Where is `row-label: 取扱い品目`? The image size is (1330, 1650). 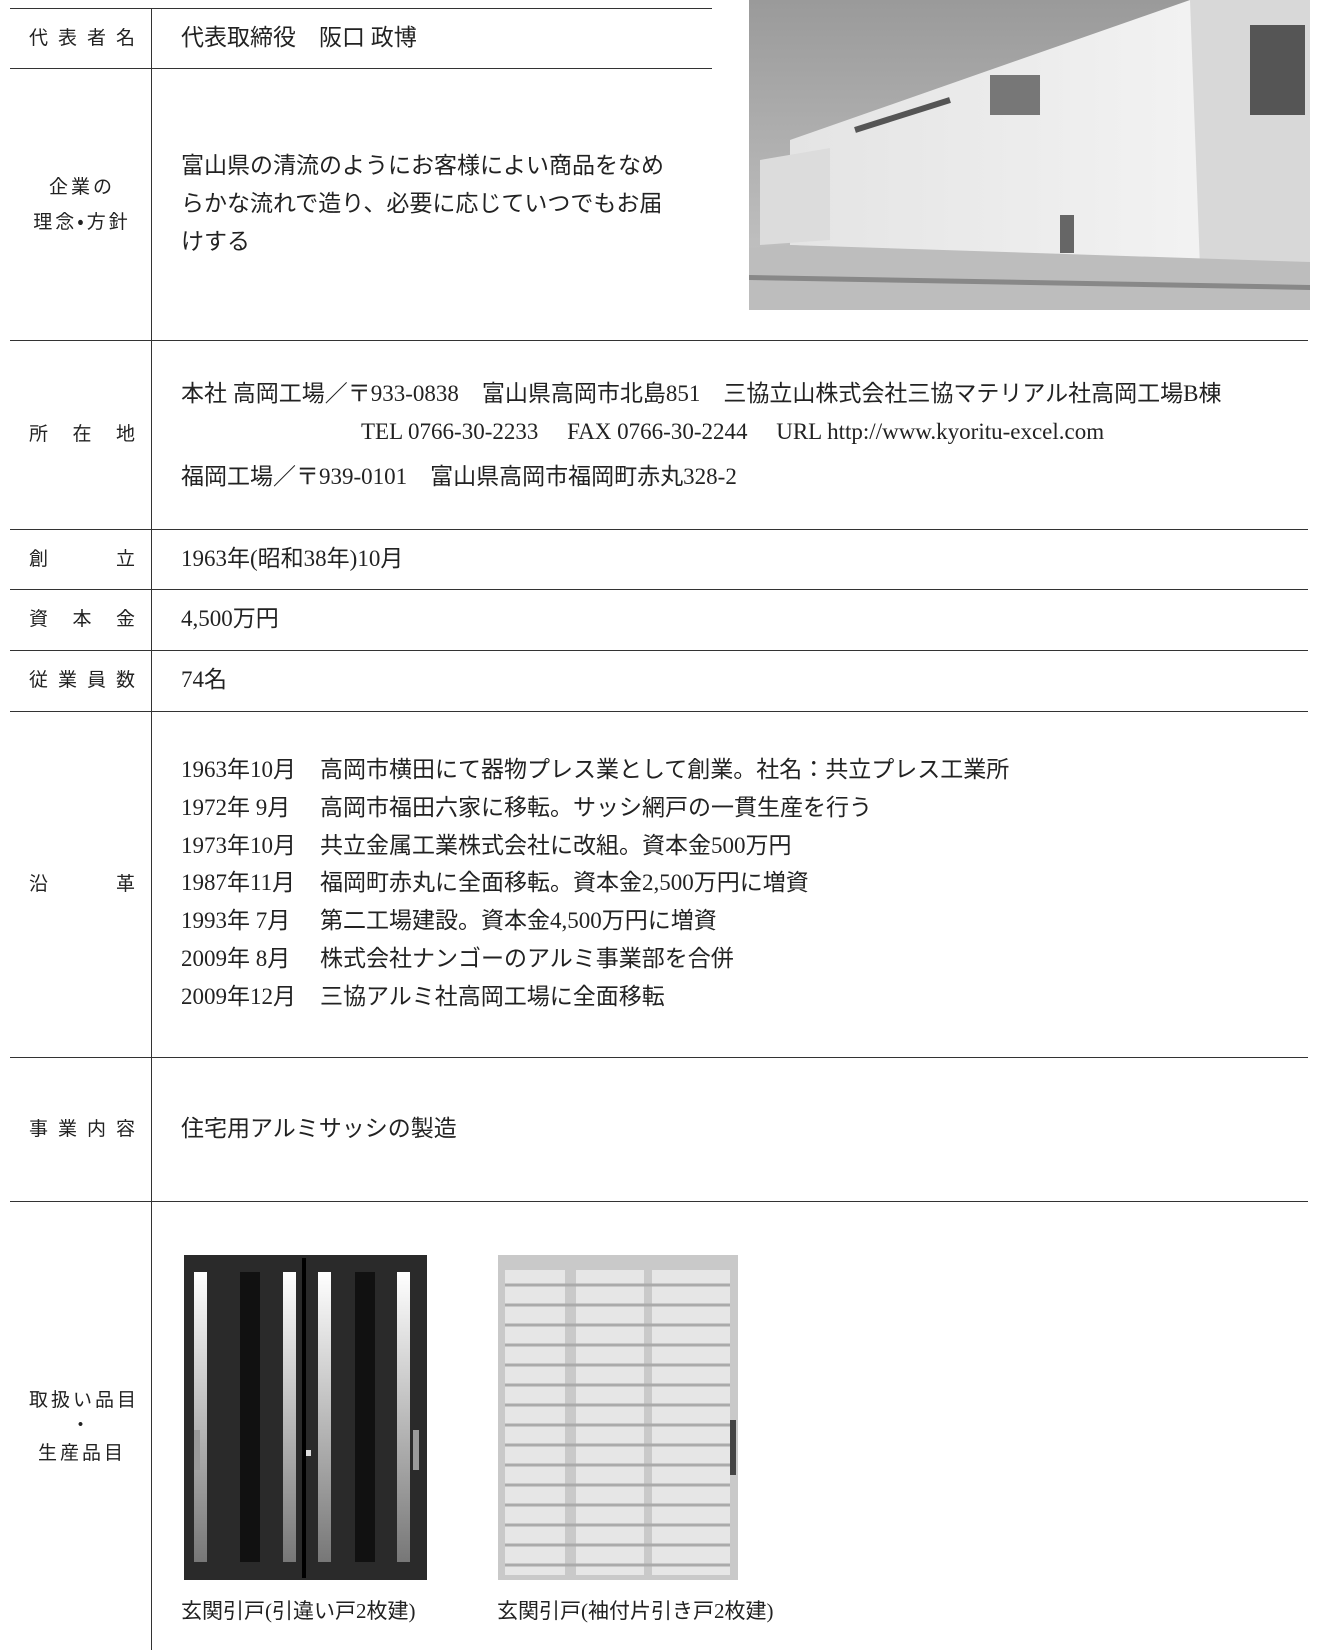
row-label: 取扱い品目 is located at coordinates (84, 1400).